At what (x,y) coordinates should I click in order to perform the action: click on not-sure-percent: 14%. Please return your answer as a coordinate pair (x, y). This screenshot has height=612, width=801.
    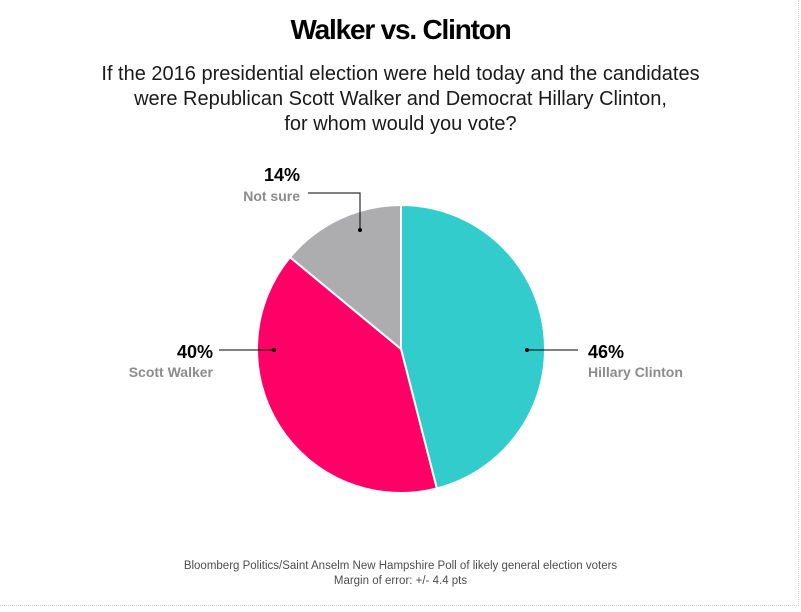
    Looking at the image, I should click on (282, 175).